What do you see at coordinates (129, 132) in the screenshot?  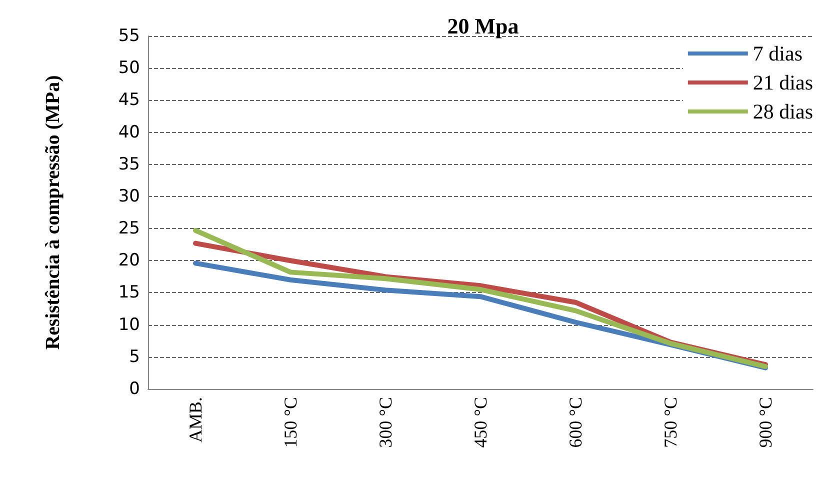 I see `y-tick-label: 40` at bounding box center [129, 132].